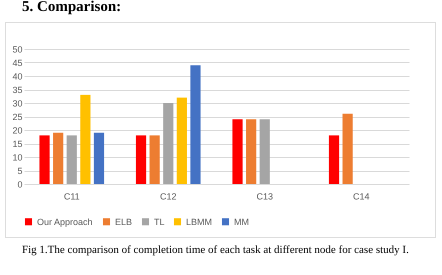  What do you see at coordinates (159, 221) in the screenshot?
I see `legend-label: TL` at bounding box center [159, 221].